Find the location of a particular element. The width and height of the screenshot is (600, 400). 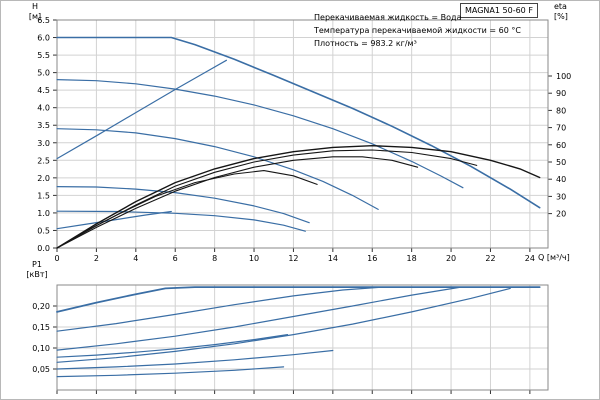

svg-text: 90 is located at coordinates (561, 93).